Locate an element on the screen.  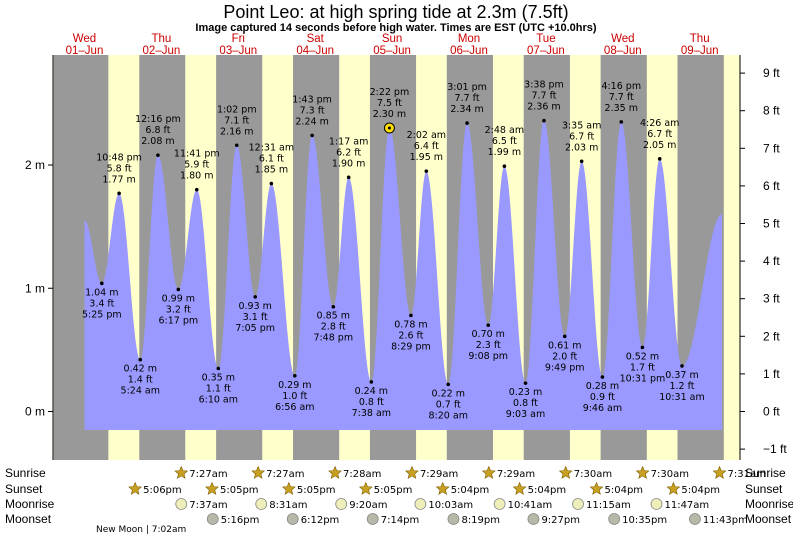
extreme-label: 6.8 ft is located at coordinates (157, 130).